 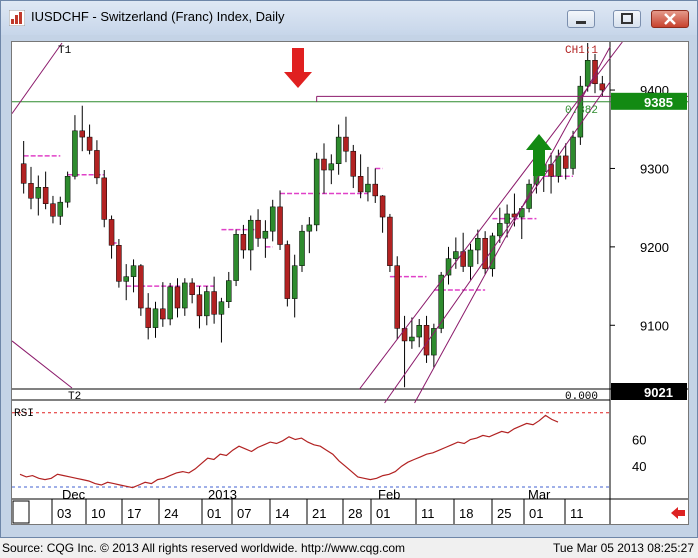 What do you see at coordinates (639, 439) in the screenshot?
I see `rsi-tick-label: 60` at bounding box center [639, 439].